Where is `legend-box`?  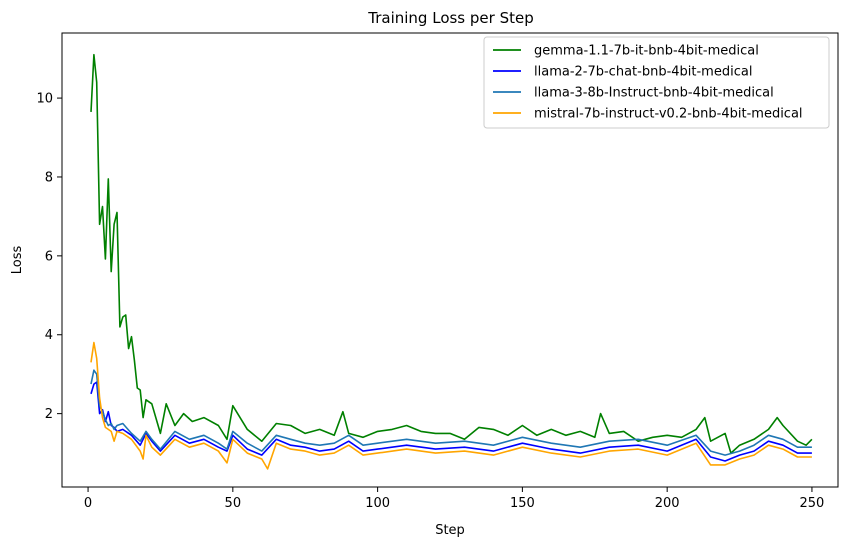
legend-box is located at coordinates (656, 82).